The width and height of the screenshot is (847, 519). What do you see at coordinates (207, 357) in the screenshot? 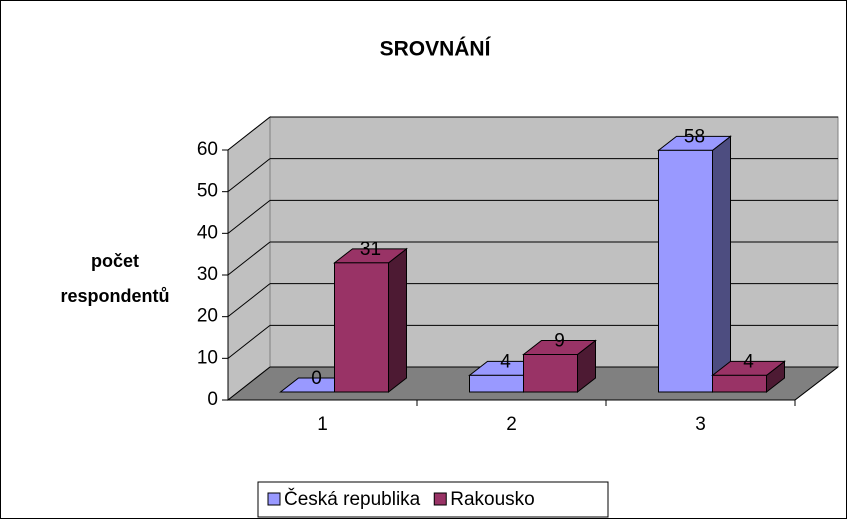
I see `y-tick-label: 10` at bounding box center [207, 357].